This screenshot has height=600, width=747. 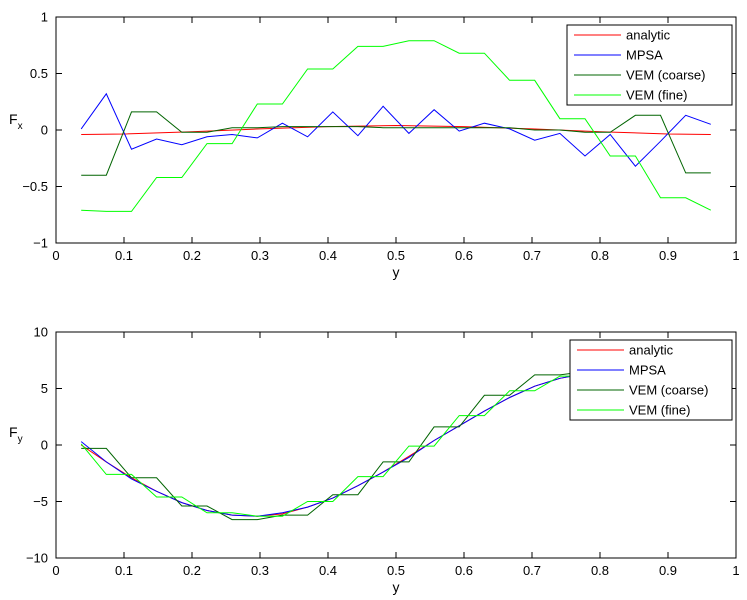 What do you see at coordinates (44, 388) in the screenshot?
I see `y-tick-label: 5` at bounding box center [44, 388].